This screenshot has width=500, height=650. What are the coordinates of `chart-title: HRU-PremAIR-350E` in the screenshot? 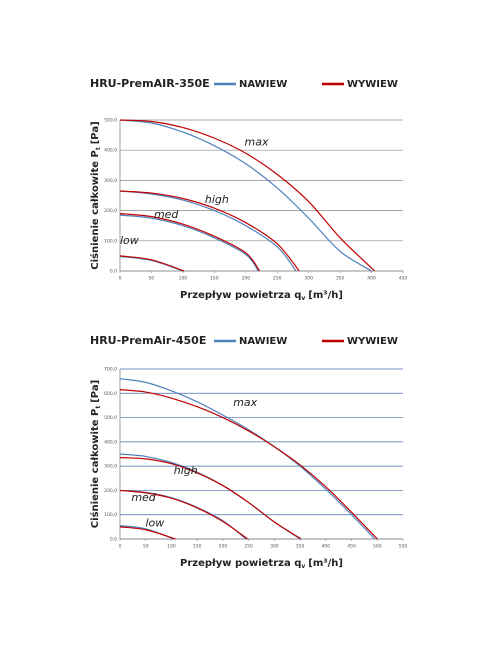 It's located at (150, 83).